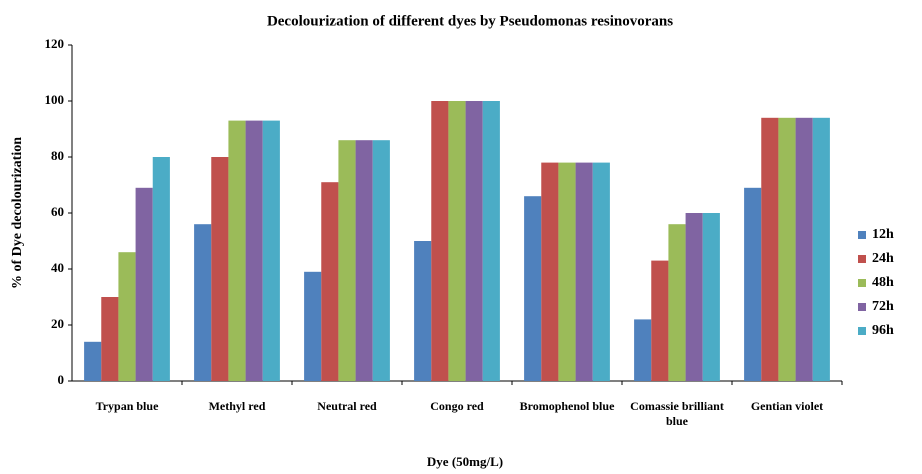 This screenshot has width=922, height=474. Describe the element at coordinates (677, 413) in the screenshot. I see `x-tick-label: Comassie brilliant blue` at that location.